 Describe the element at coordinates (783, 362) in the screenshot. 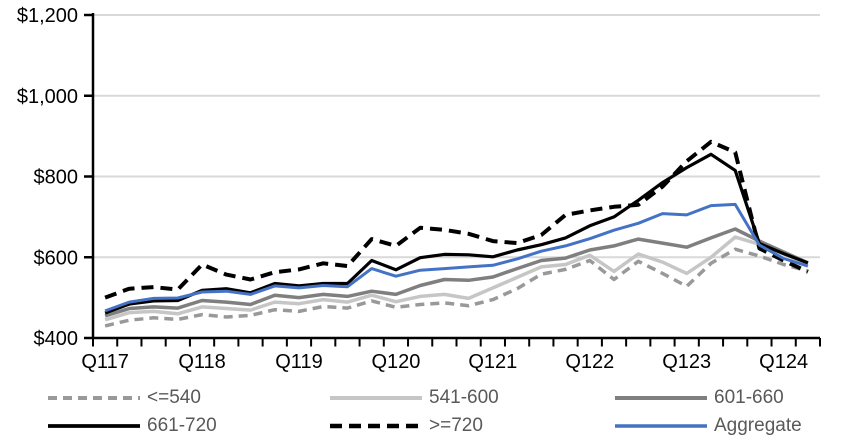

I see `x-axis-tick-label: Q124` at that location.